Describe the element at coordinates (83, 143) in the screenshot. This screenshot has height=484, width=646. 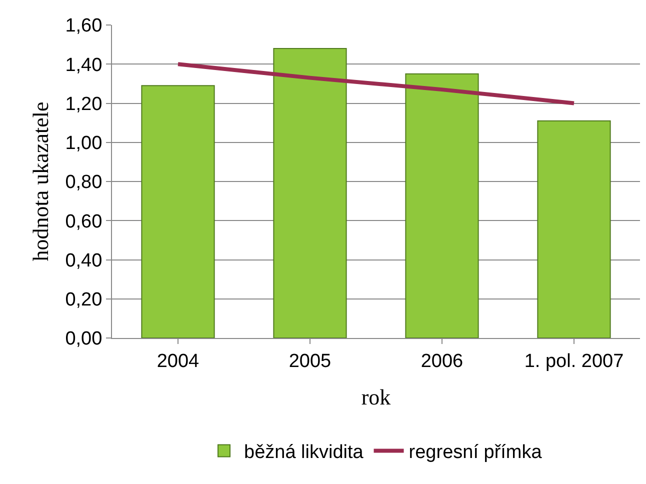
I see `y-tick-label: 1,00` at that location.